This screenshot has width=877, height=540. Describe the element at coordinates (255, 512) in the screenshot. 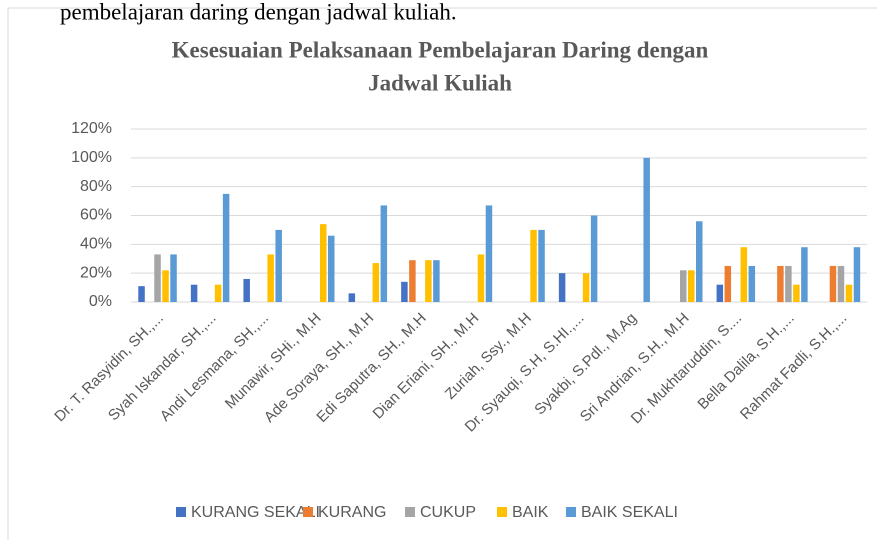

I see `legend-label: KURANG SEKALI` at that location.